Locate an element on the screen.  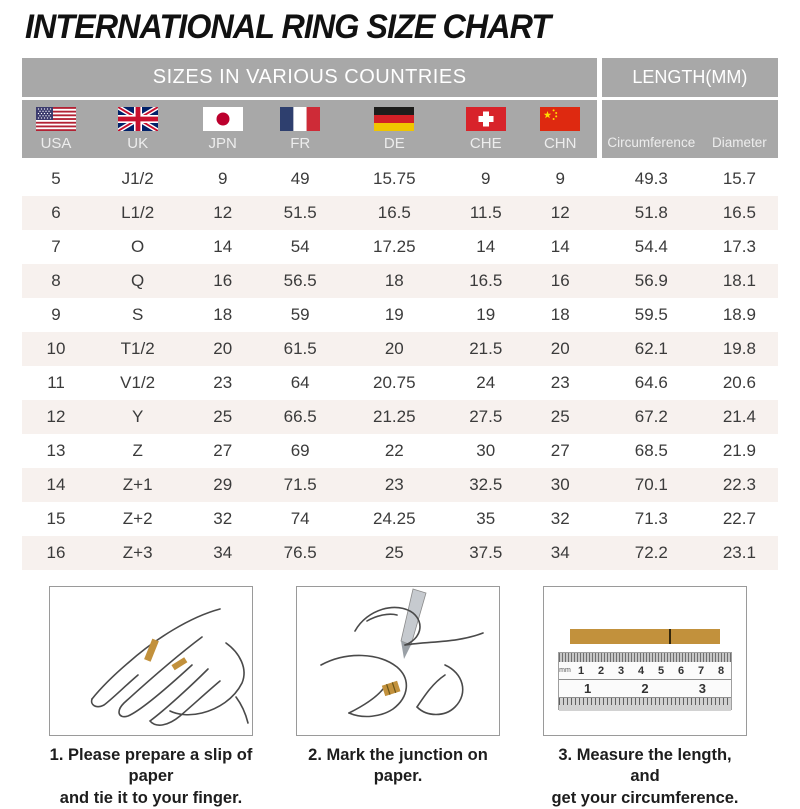
ruler-number: 6 is located at coordinates (681, 670).